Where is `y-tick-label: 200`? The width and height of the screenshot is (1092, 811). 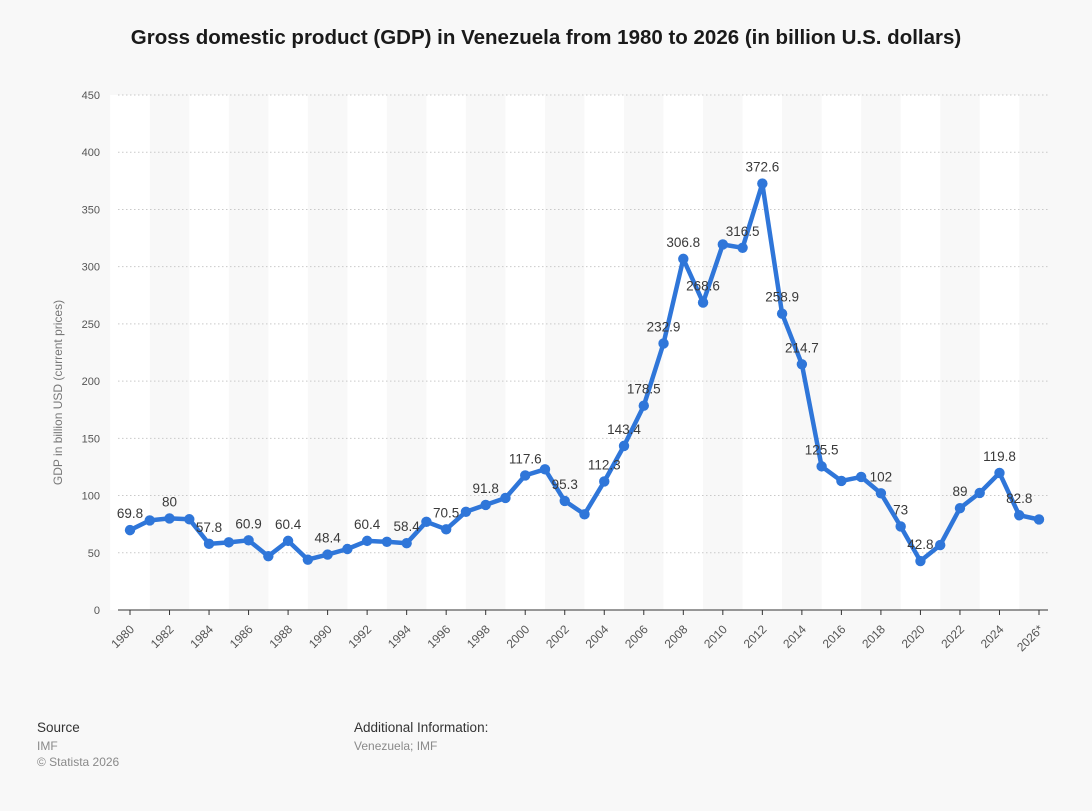 y-tick-label: 200 is located at coordinates (91, 382).